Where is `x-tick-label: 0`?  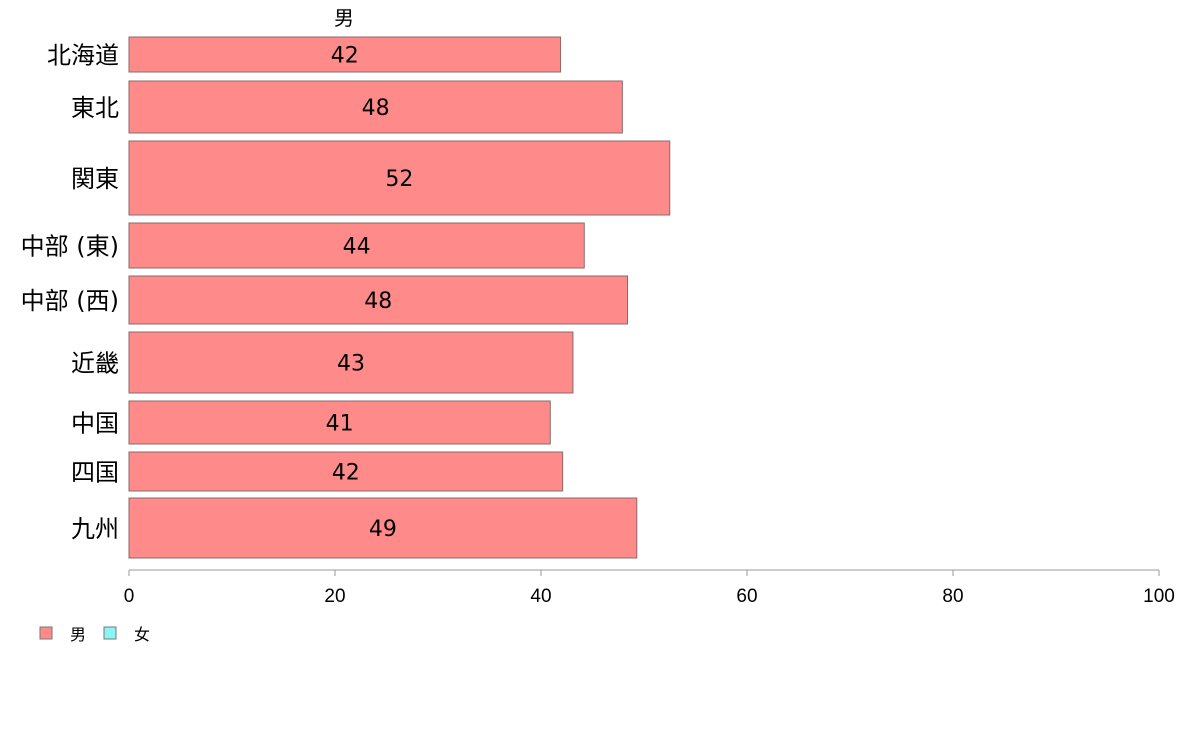
x-tick-label: 0 is located at coordinates (129, 596).